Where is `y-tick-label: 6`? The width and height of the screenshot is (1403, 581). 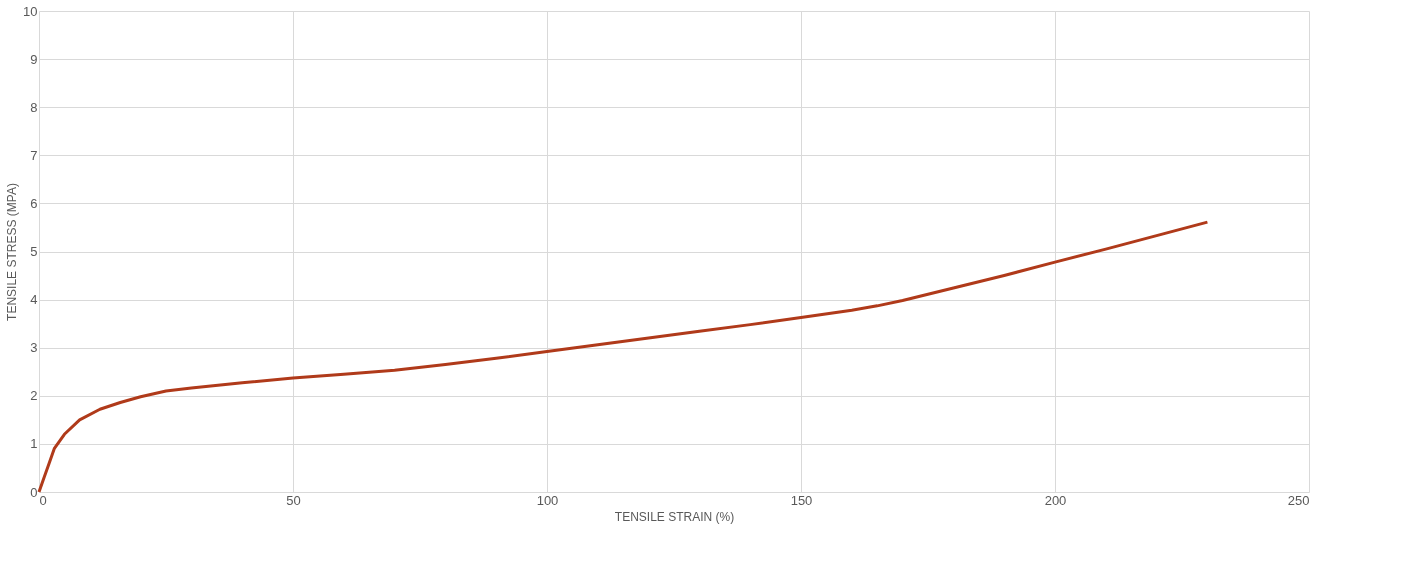 y-tick-label: 6 is located at coordinates (34, 203).